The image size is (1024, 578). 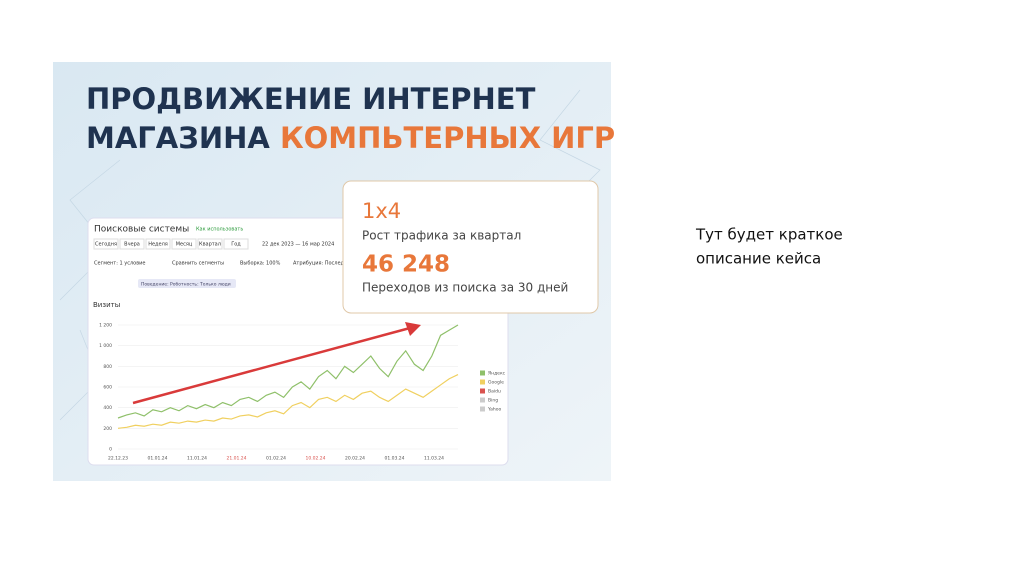 I want to click on x-tick-label: 01.01.24, so click(x=157, y=459).